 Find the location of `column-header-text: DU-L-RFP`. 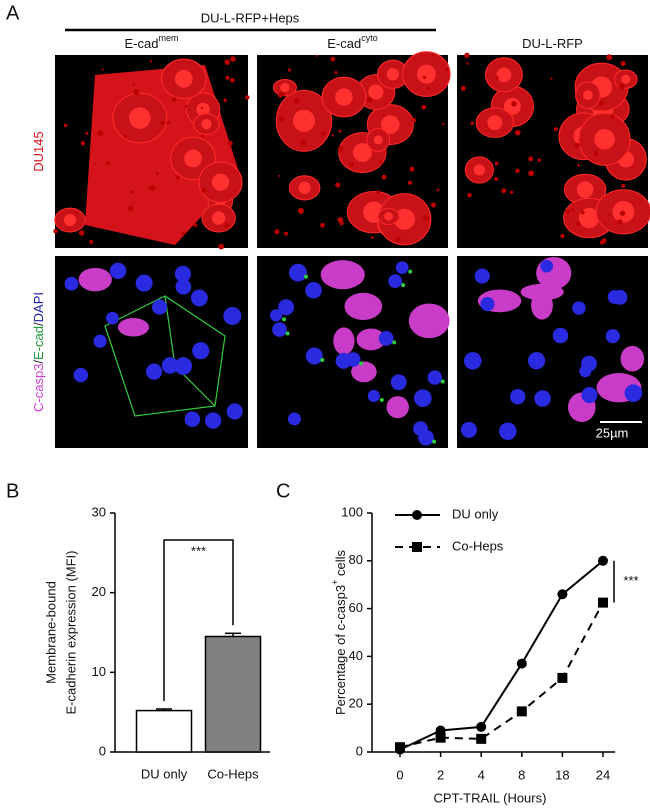

column-header-text: DU-L-RFP is located at coordinates (552, 43).